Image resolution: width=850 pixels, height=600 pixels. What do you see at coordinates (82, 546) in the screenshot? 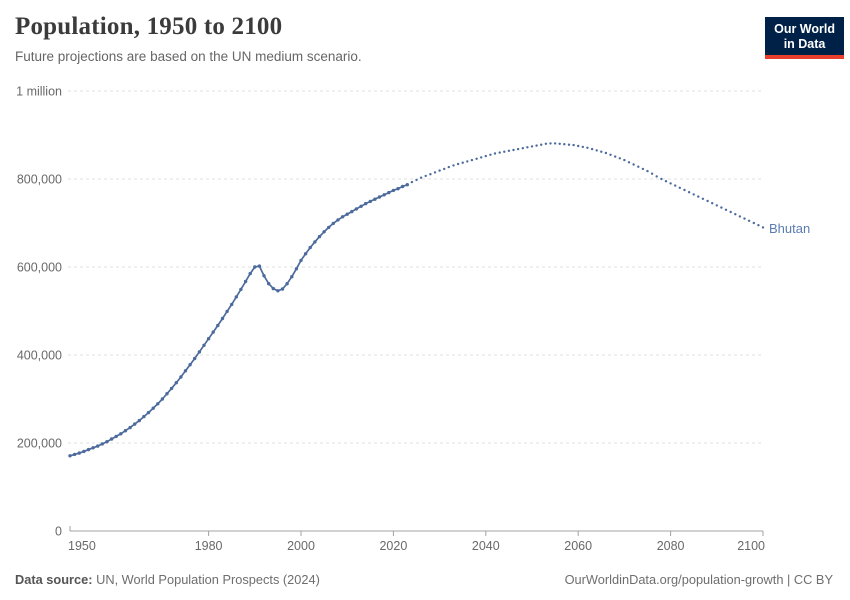
I see `svg-text: 1950` at bounding box center [82, 546].